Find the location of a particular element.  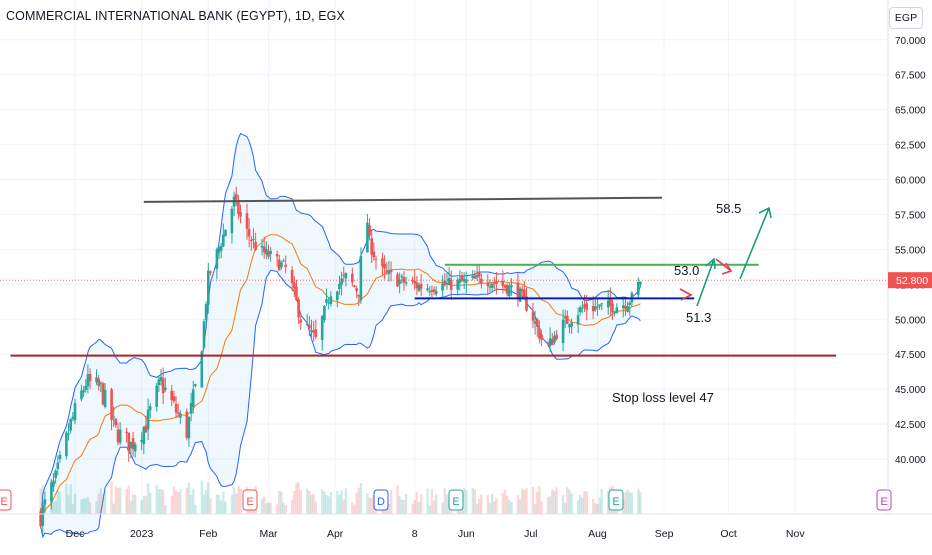

y-tick-label: 62.500 is located at coordinates (910, 146).